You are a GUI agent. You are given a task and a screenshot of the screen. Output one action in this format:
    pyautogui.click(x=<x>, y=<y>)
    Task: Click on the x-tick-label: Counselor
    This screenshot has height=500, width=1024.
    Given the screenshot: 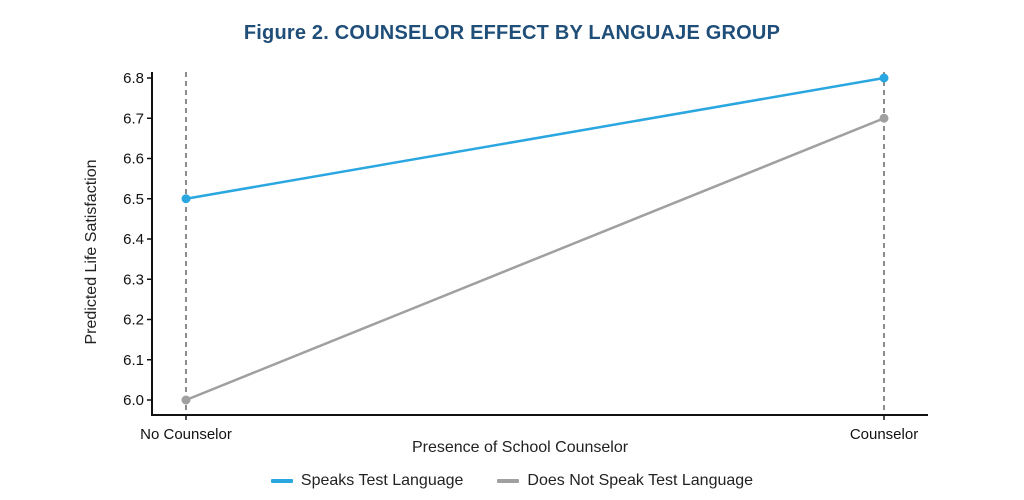 What is the action you would take?
    pyautogui.click(x=884, y=434)
    